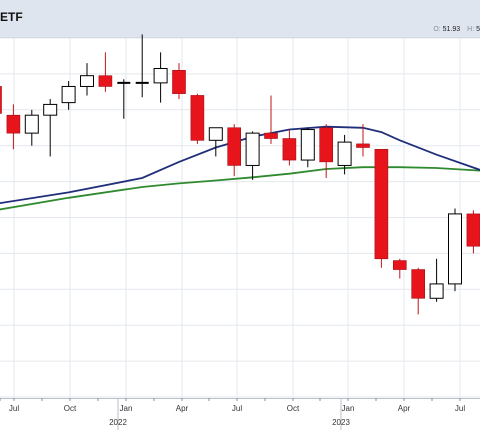  I want to click on open-label: O:, so click(437, 29).